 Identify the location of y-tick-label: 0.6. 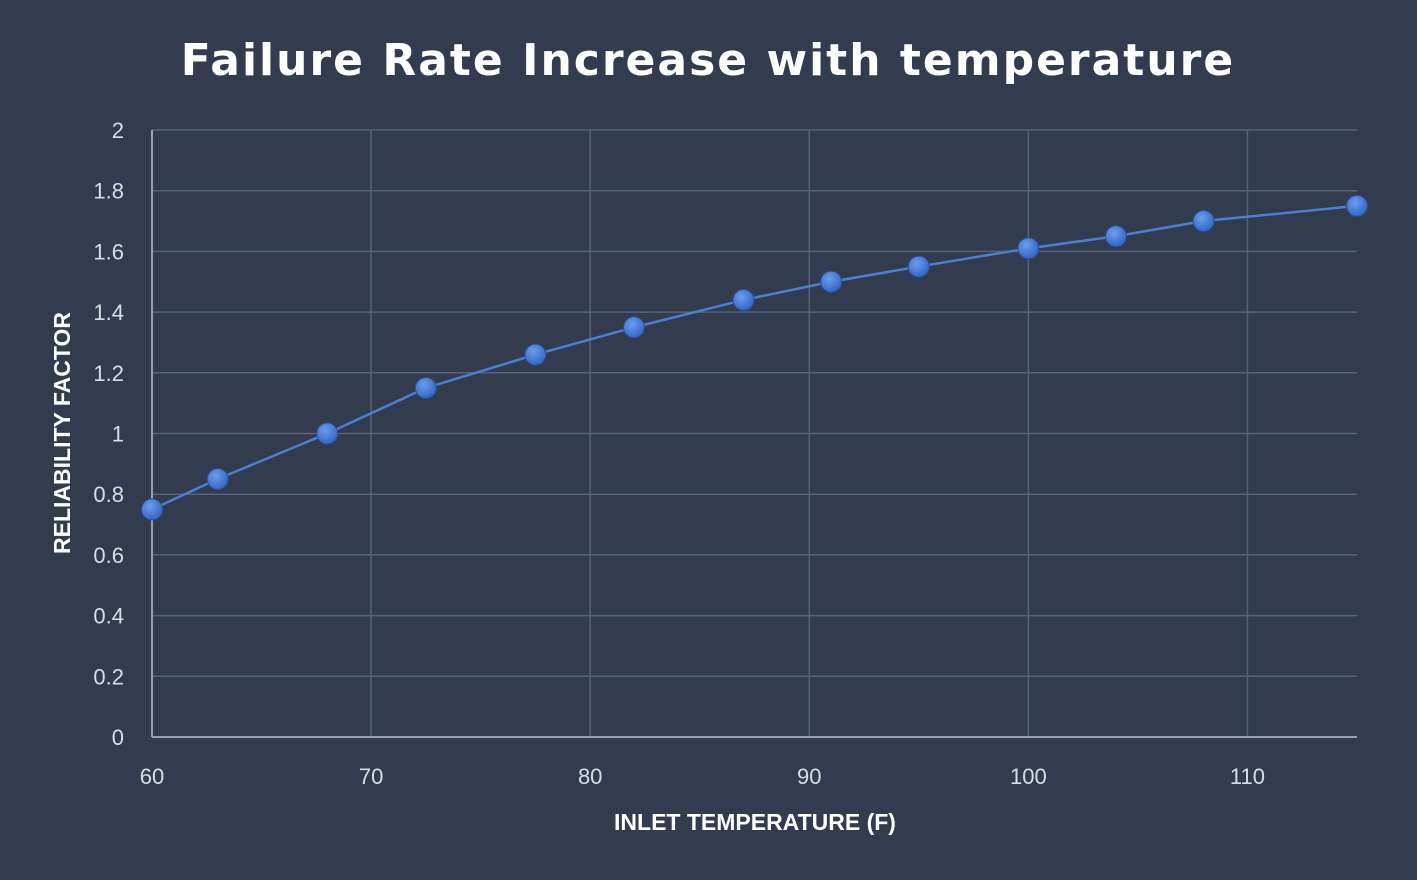
(108, 555).